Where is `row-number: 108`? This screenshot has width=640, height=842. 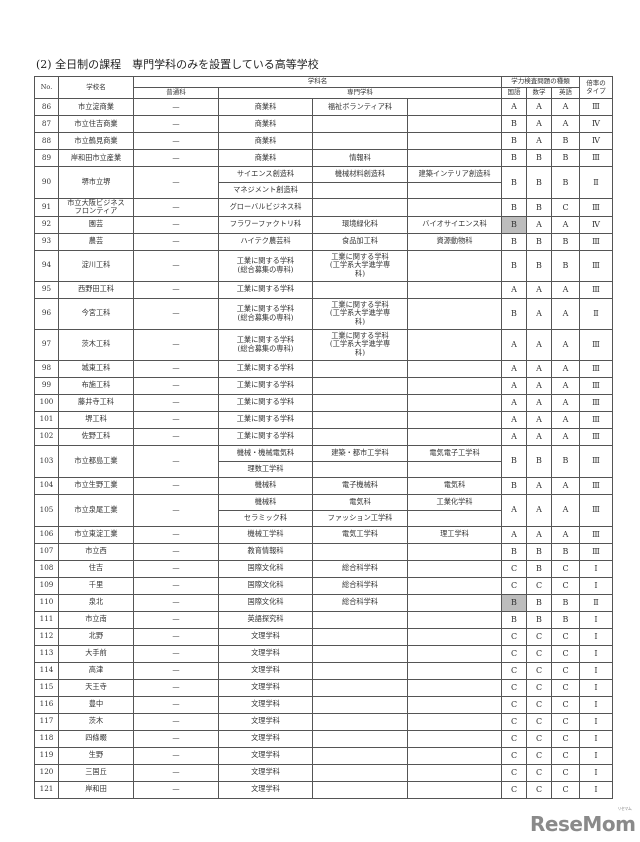 row-number: 108 is located at coordinates (46, 568).